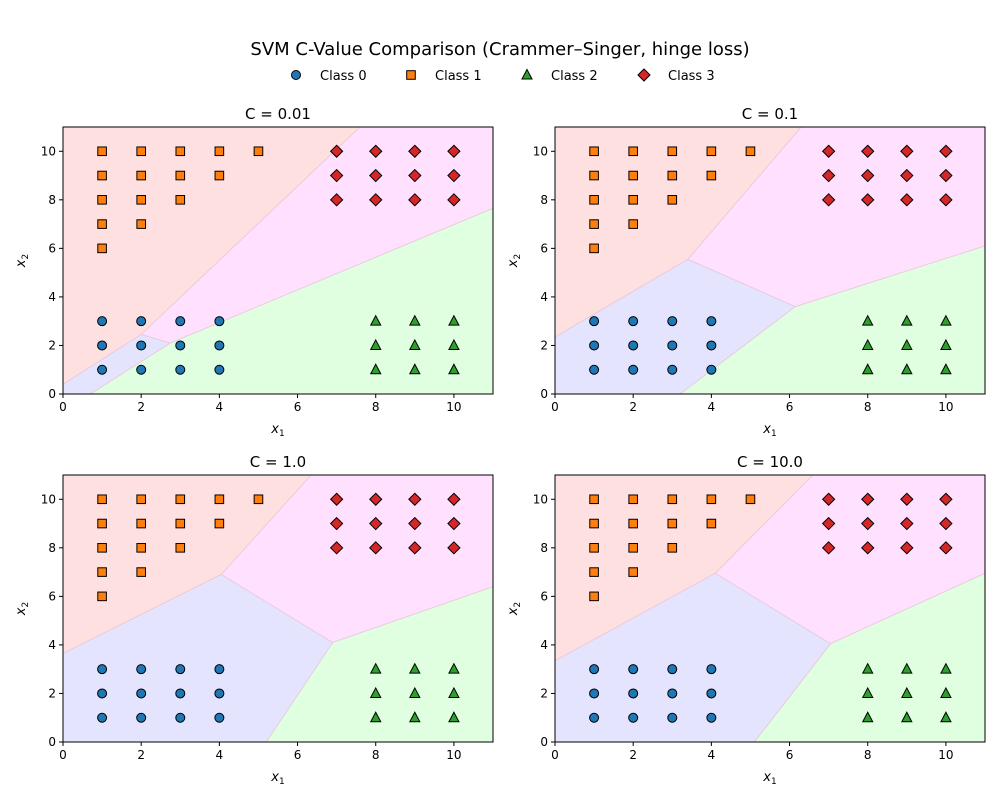  I want to click on legend-item: Class 0, so click(329, 76).